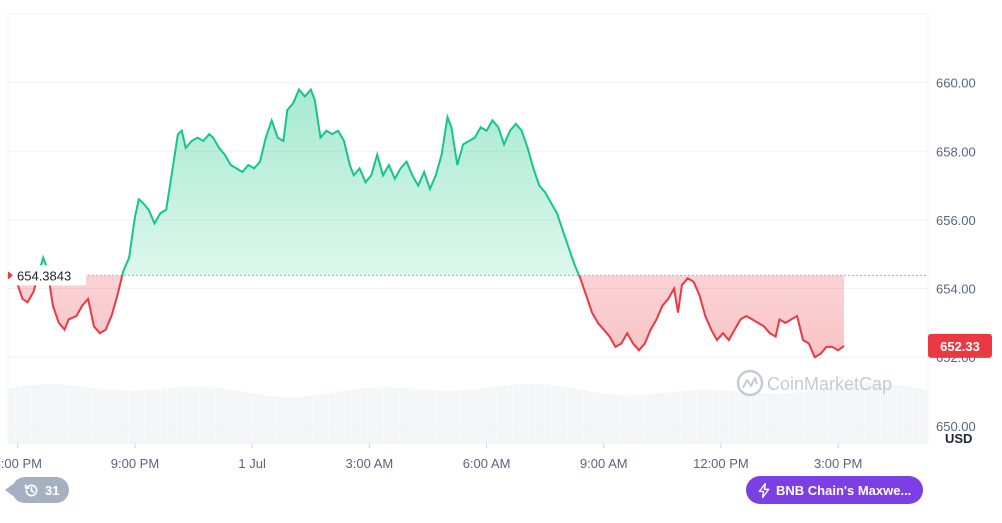 The width and height of the screenshot is (1002, 523). I want to click on current-price-value: 652.33, so click(960, 346).